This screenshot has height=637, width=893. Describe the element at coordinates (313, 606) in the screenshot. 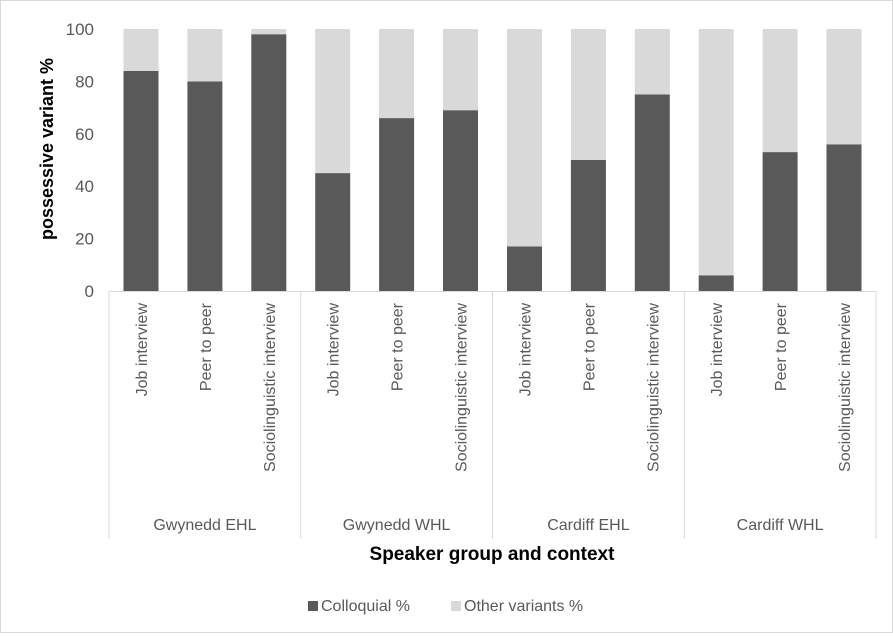

I see `legend-swatch-colloquial` at that location.